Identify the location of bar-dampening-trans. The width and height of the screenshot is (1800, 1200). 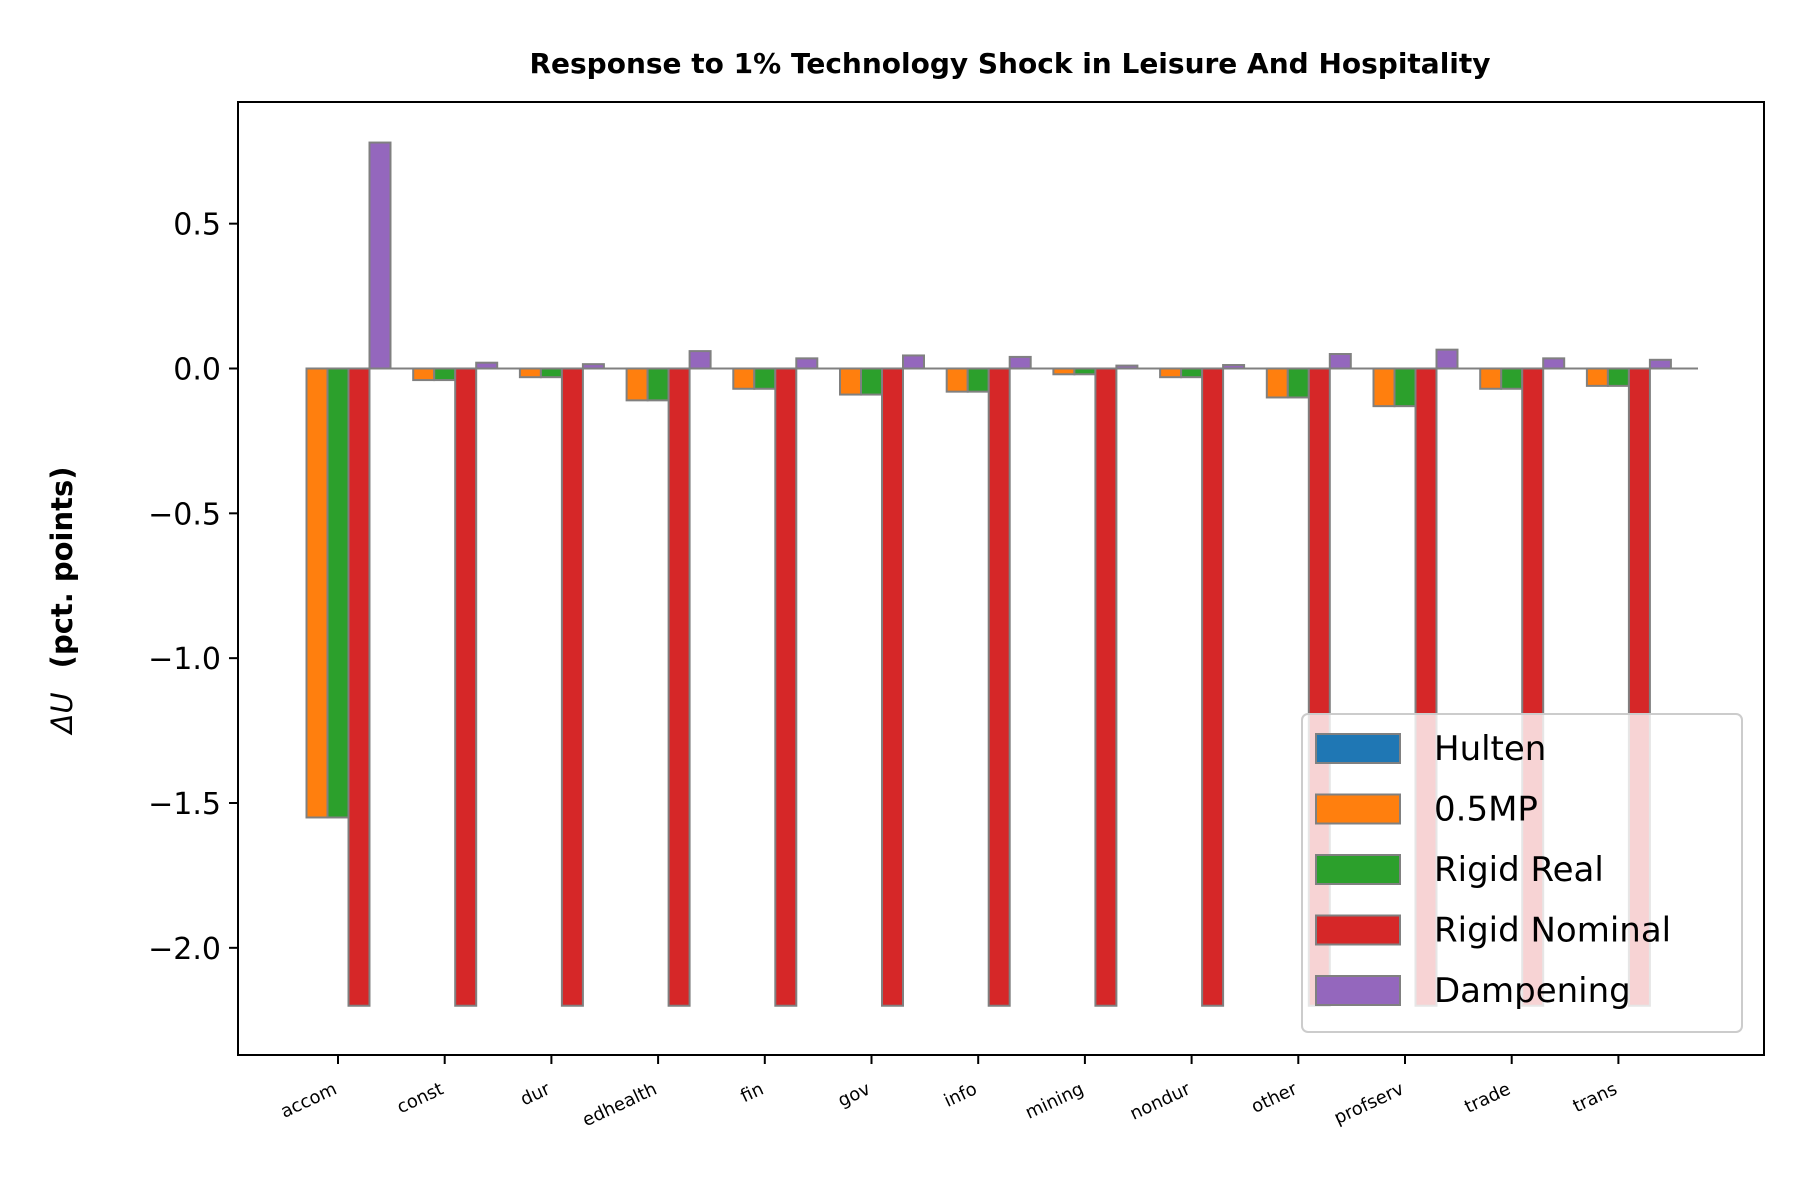
(1660, 364).